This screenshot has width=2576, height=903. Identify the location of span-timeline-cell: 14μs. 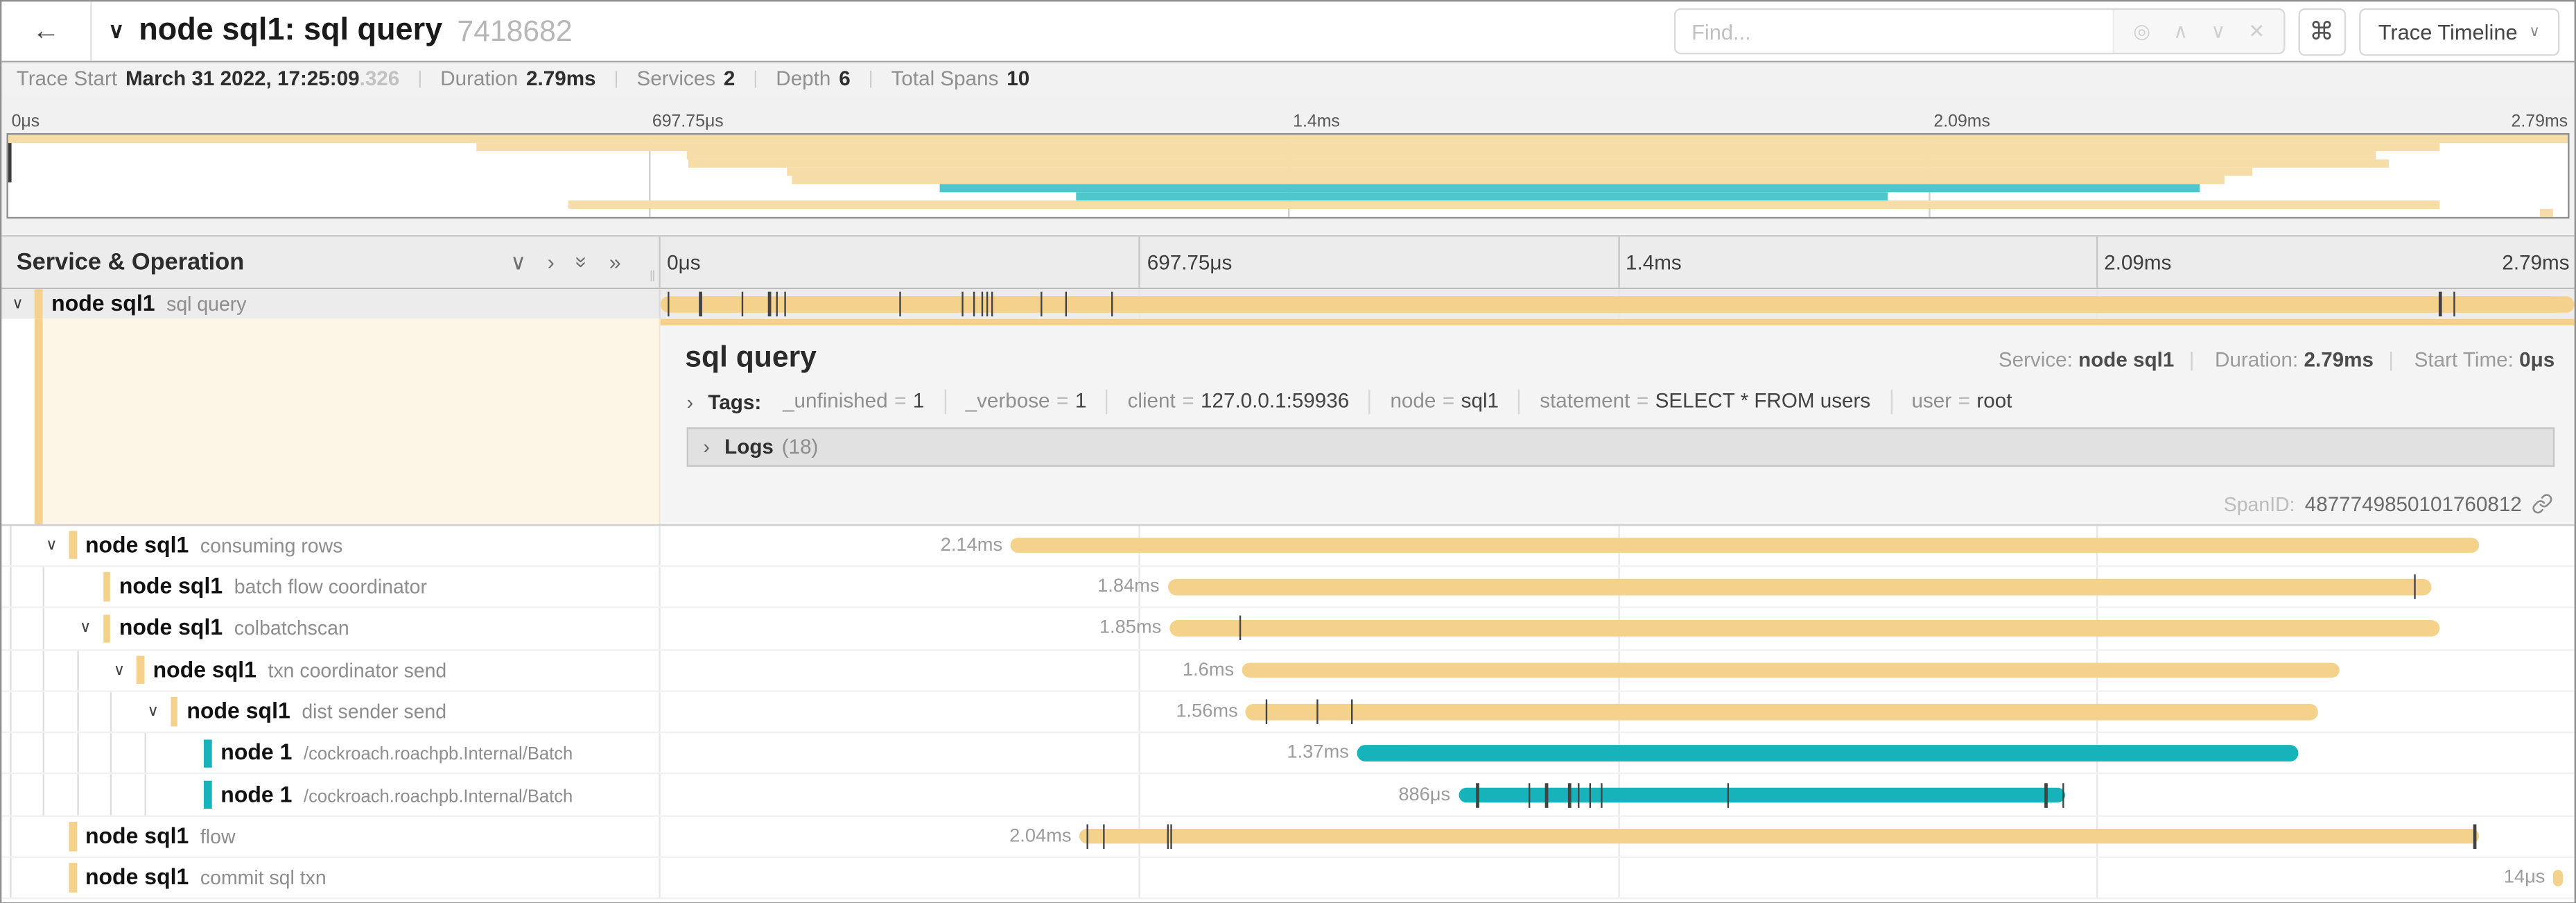
(1618, 878).